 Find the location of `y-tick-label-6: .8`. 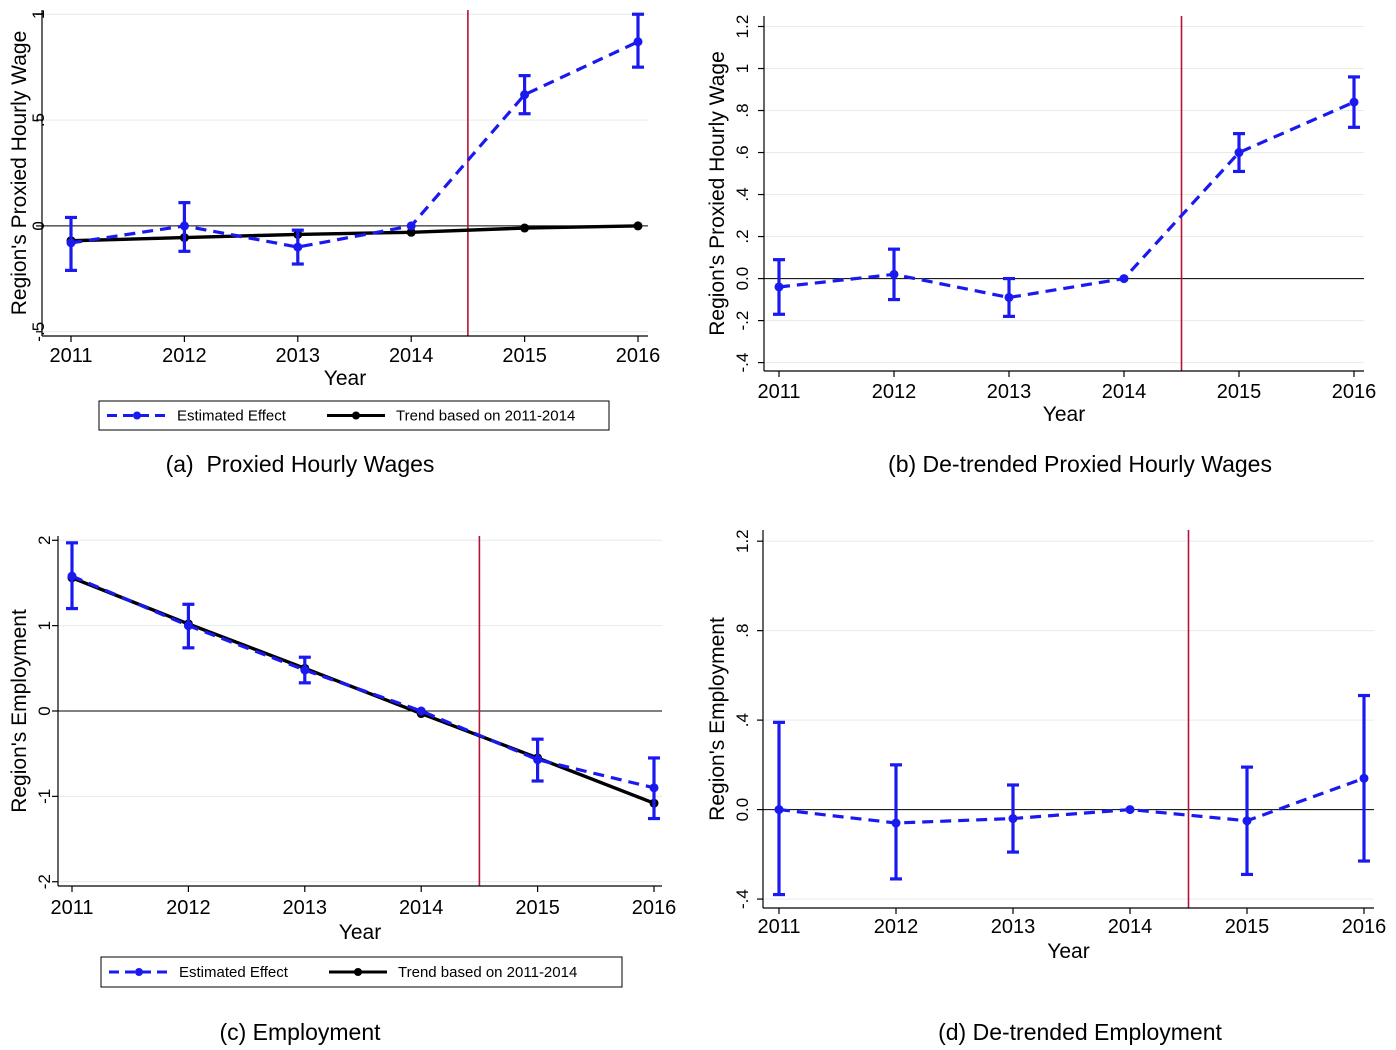

y-tick-label-6: .8 is located at coordinates (742, 110).